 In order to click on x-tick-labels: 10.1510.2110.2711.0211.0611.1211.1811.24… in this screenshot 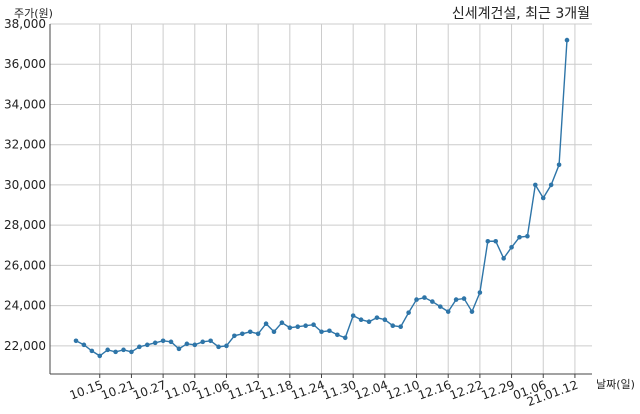, I will do `click(324, 391)`.